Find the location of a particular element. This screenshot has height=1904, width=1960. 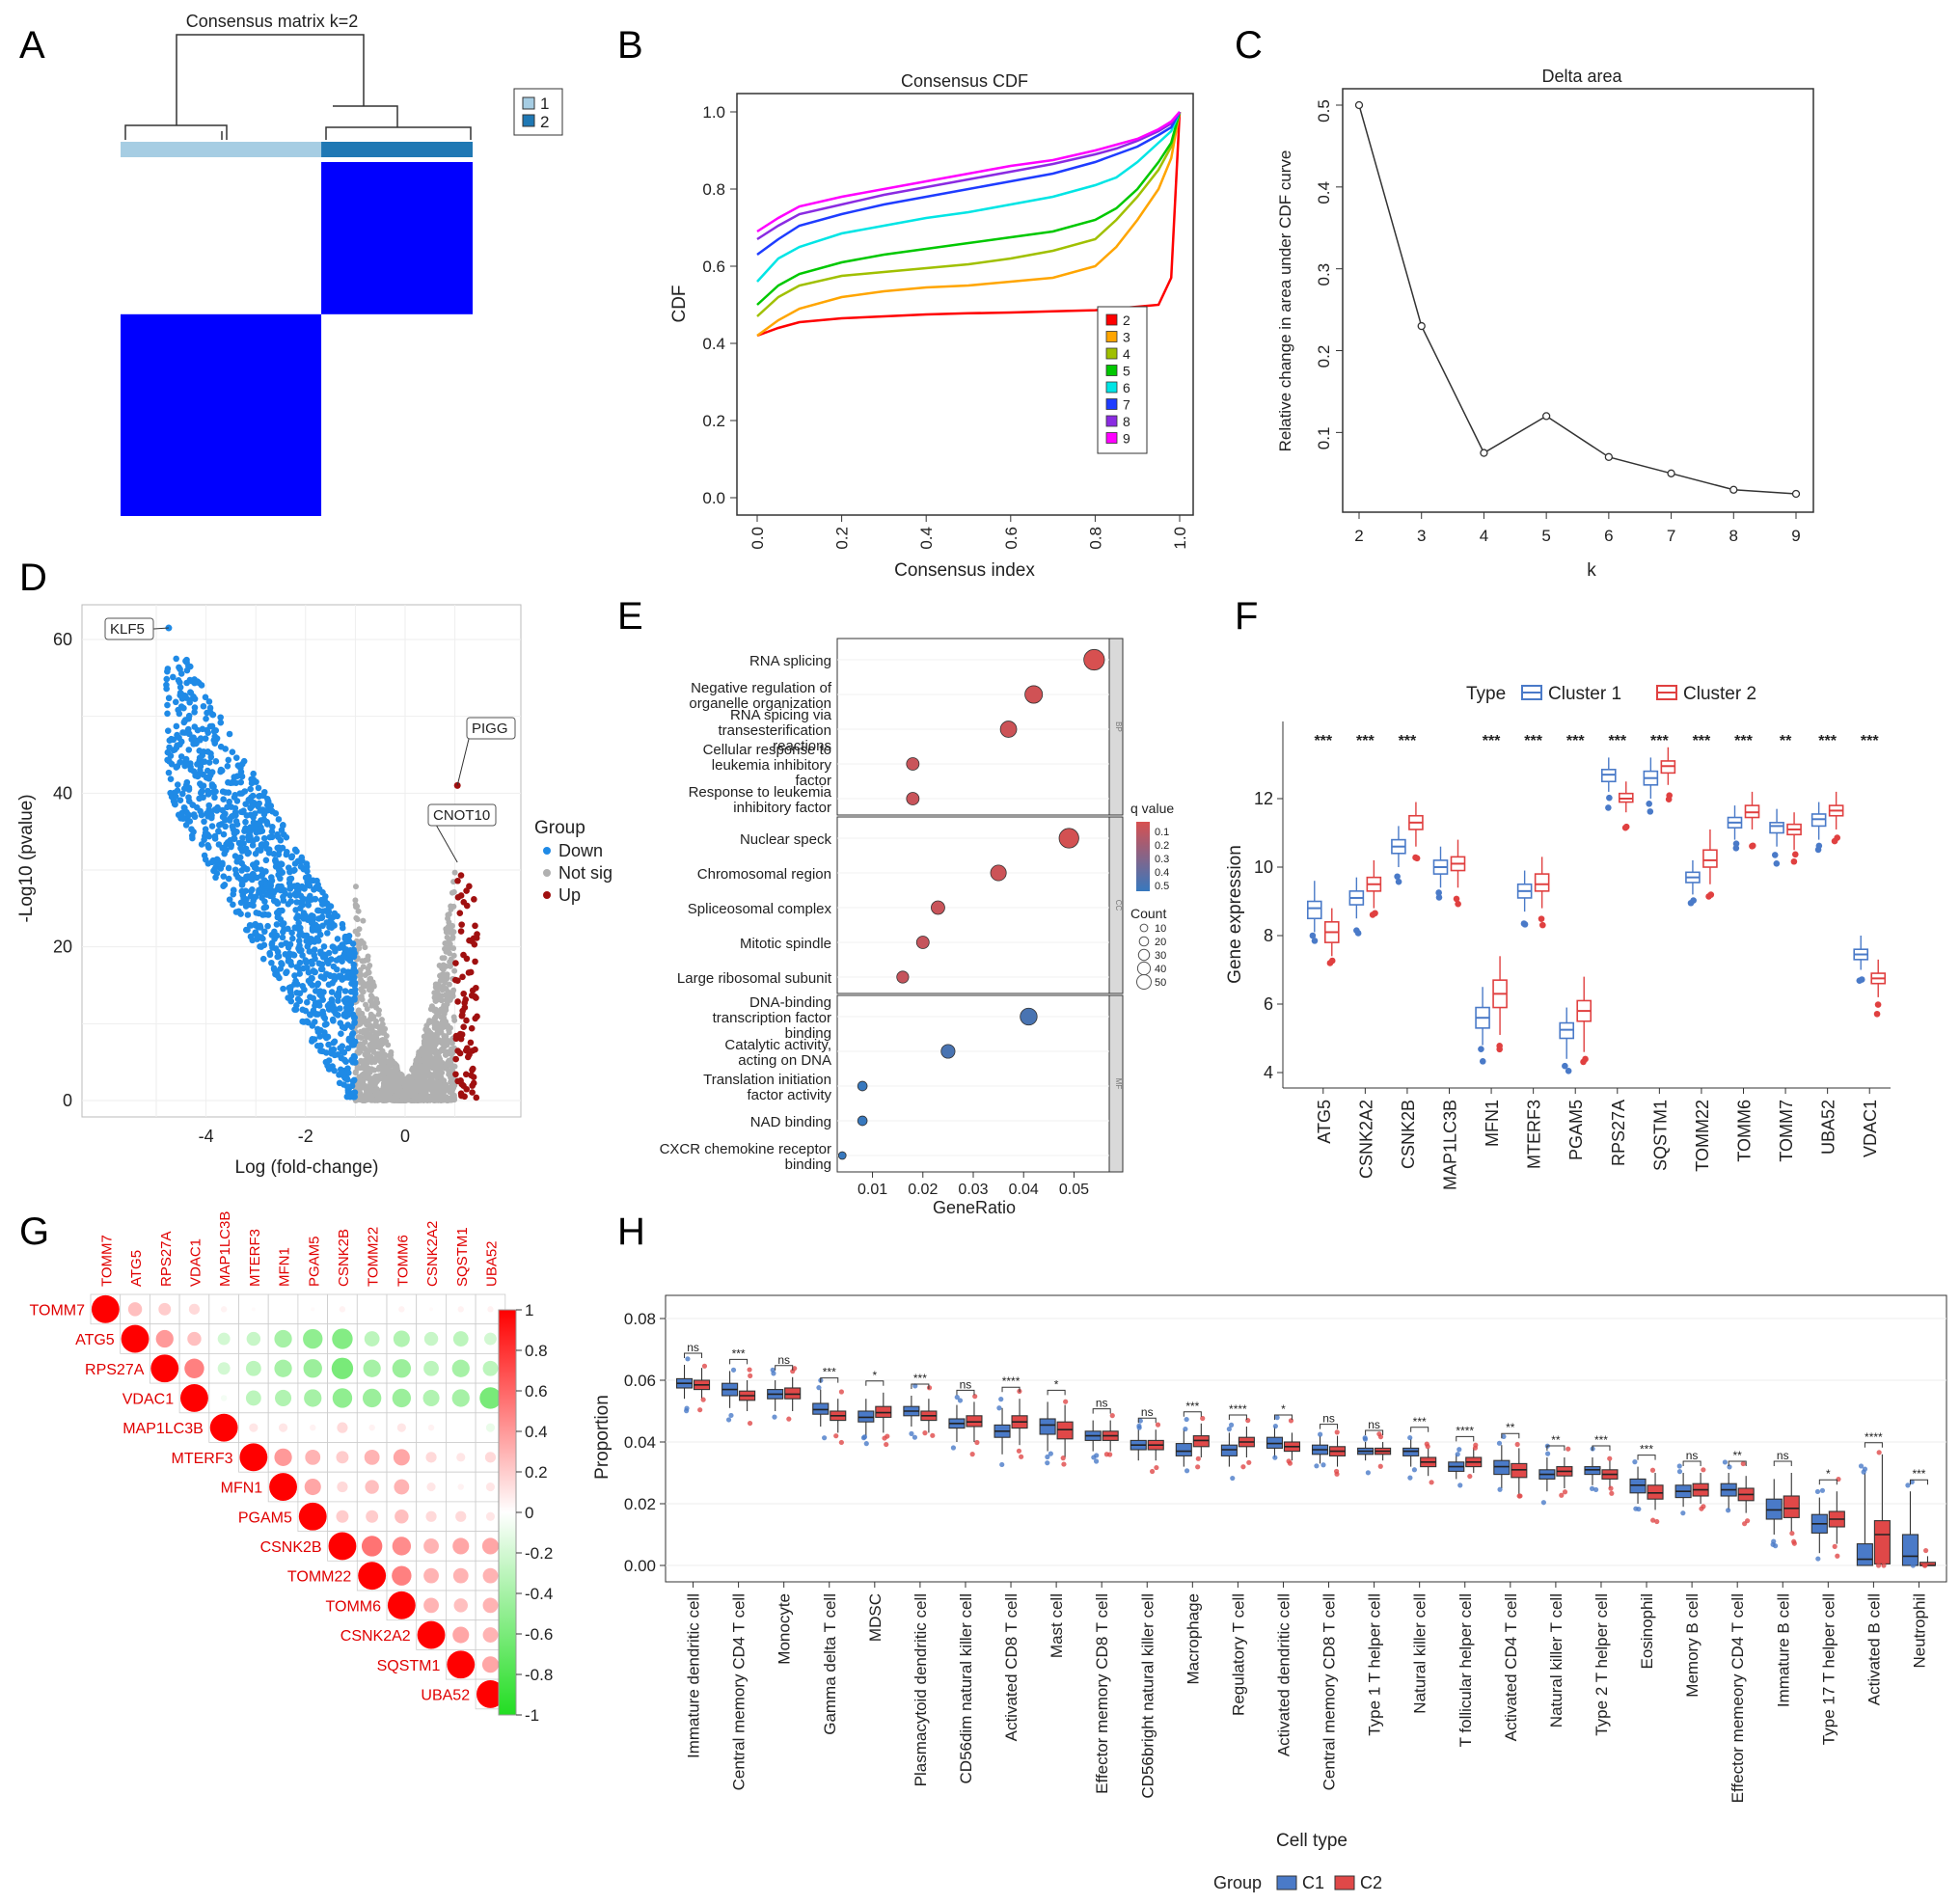

y-tick-label: 4 is located at coordinates (1268, 1072).